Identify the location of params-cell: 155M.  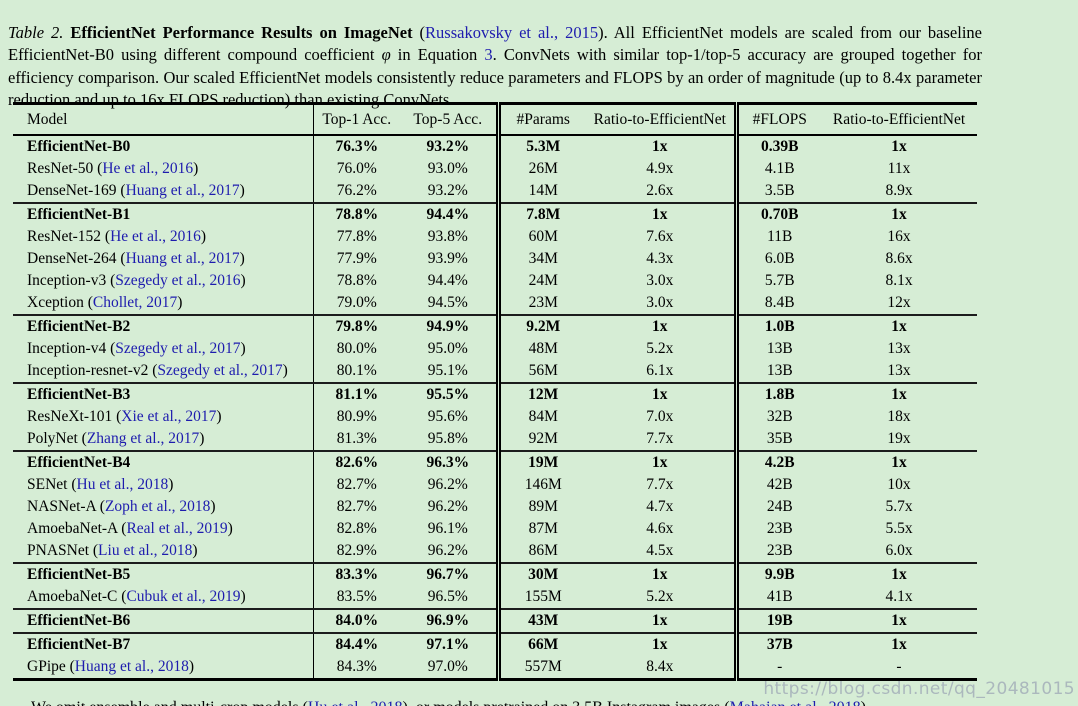
(540, 598).